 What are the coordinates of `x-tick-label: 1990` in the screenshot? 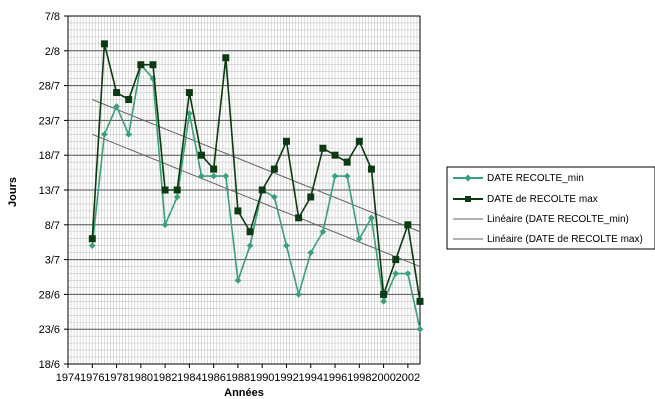 It's located at (262, 378).